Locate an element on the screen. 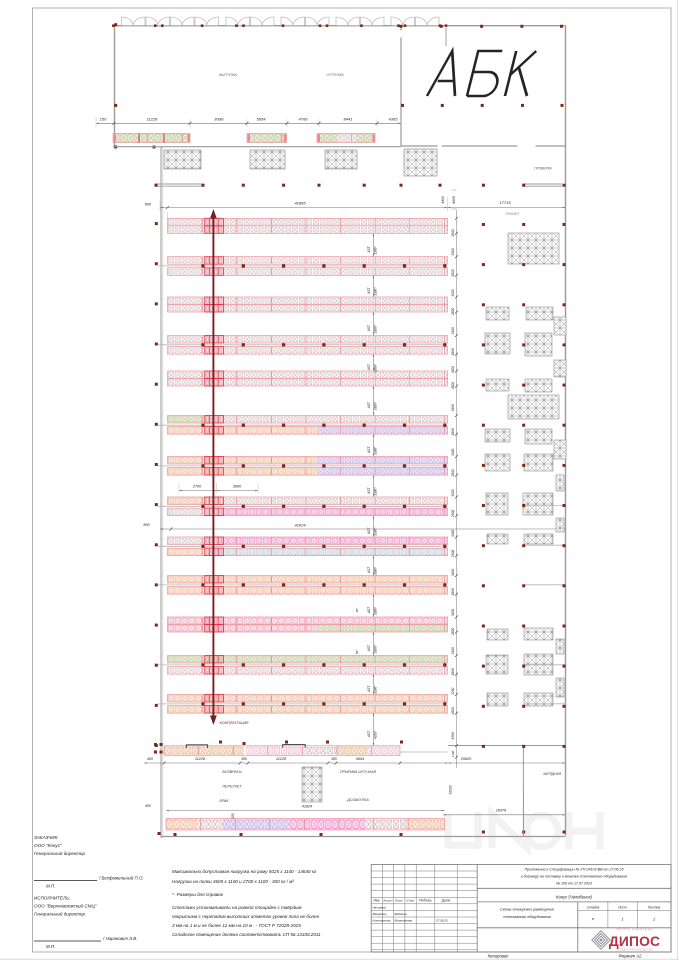 This screenshot has height=960, width=679. svg-text: ИСПОЛНИТЕЛЬ: is located at coordinates (52, 898).